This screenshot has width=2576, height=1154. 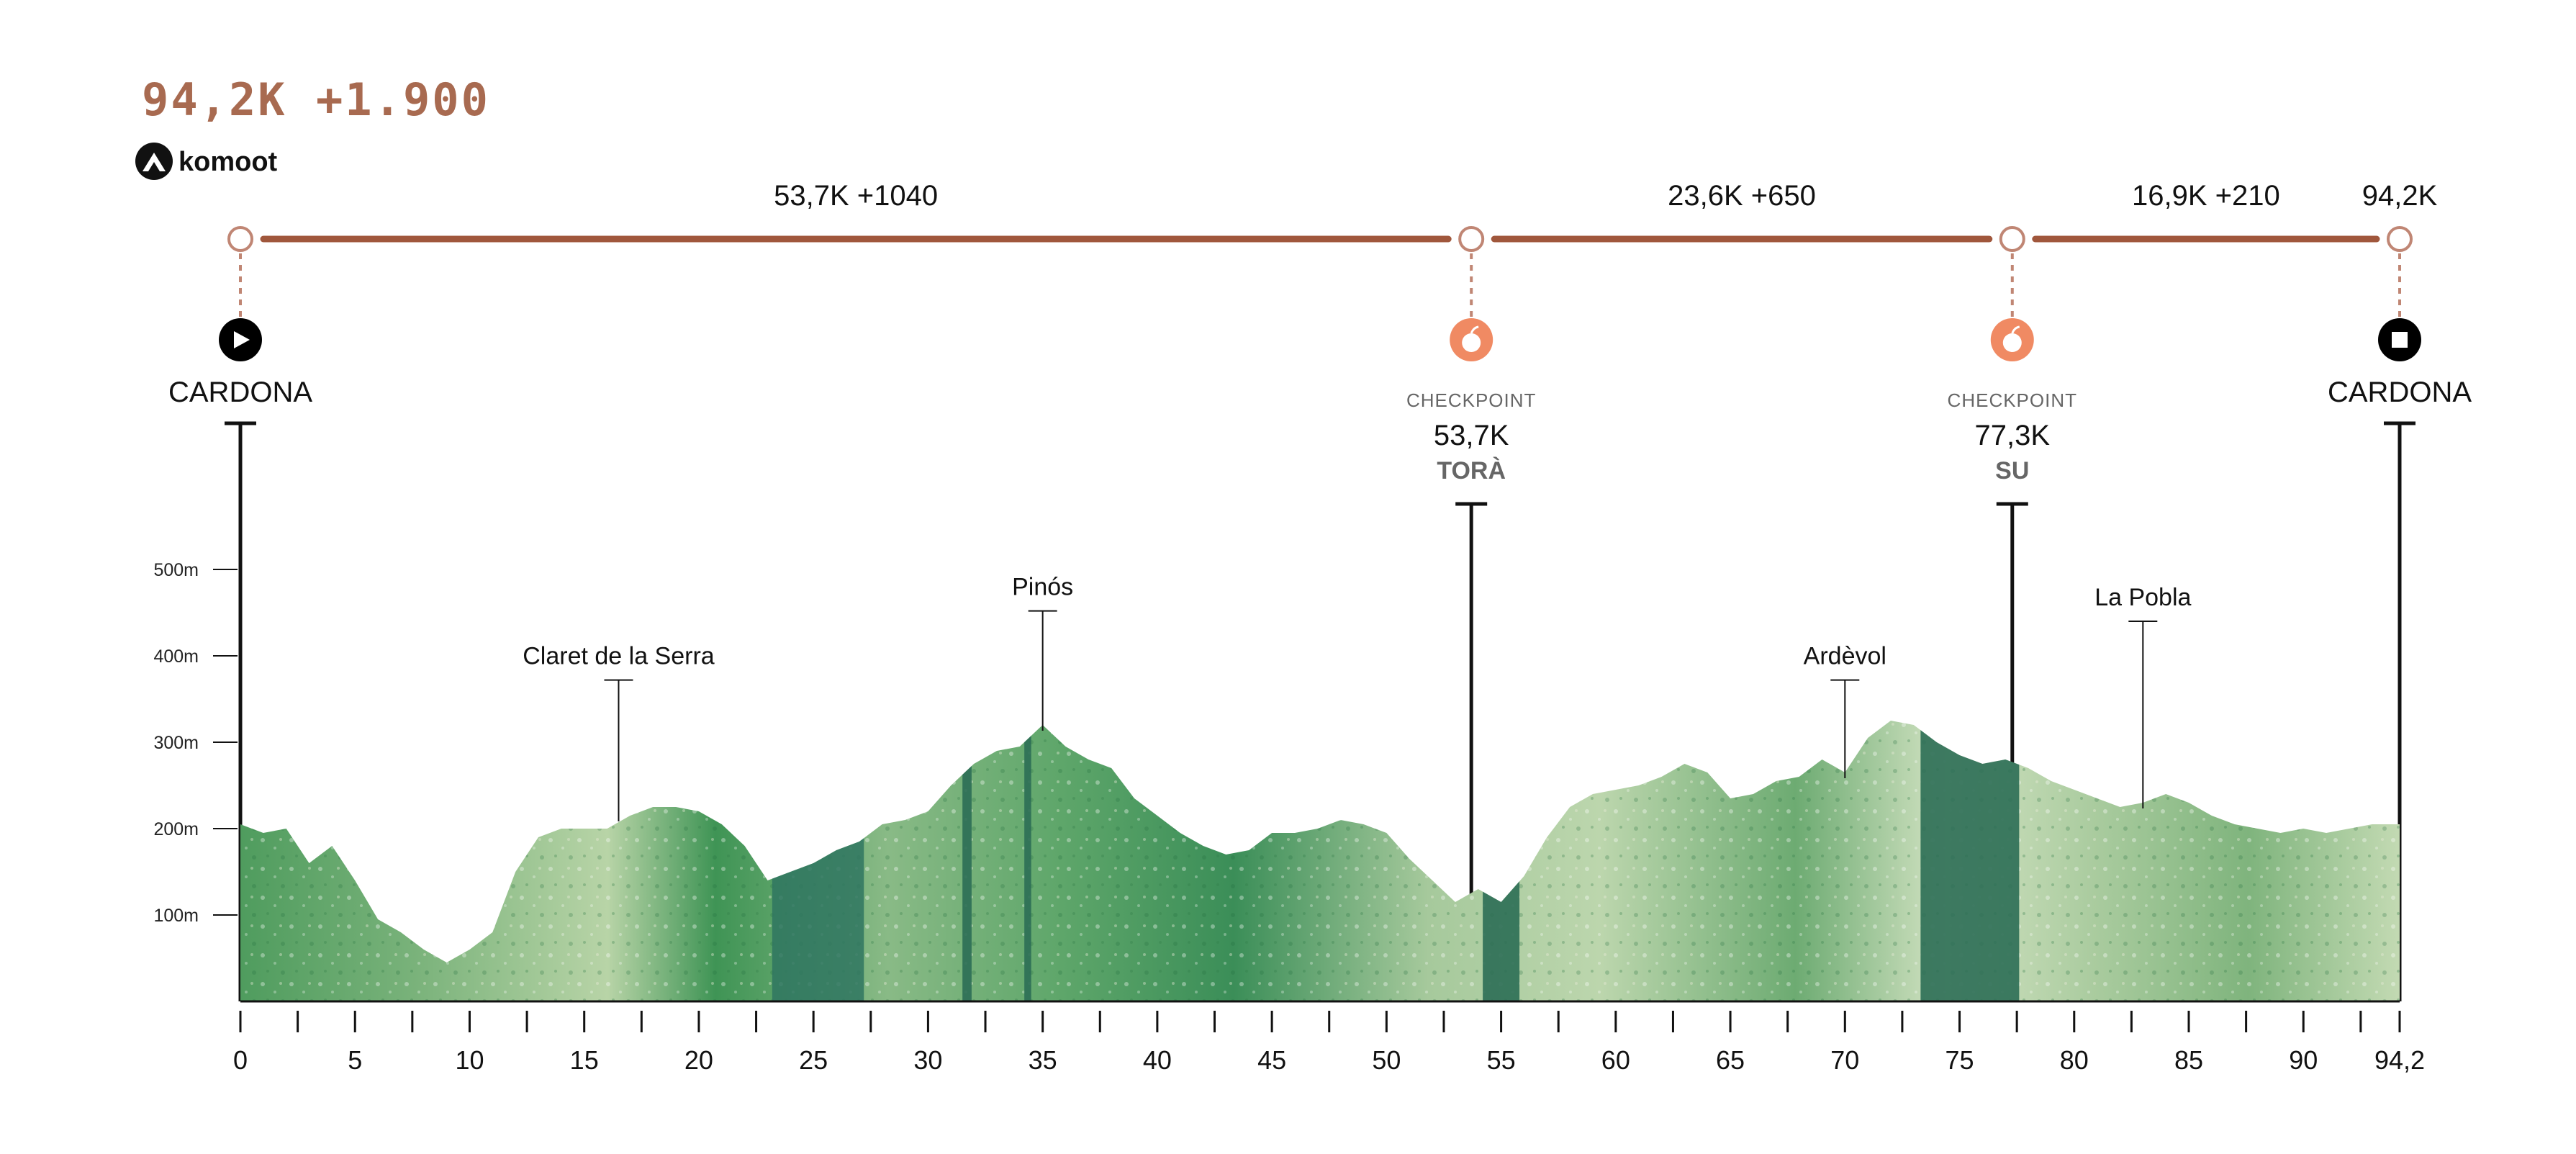 I want to click on x-tick-label: 60, so click(x=1616, y=1060).